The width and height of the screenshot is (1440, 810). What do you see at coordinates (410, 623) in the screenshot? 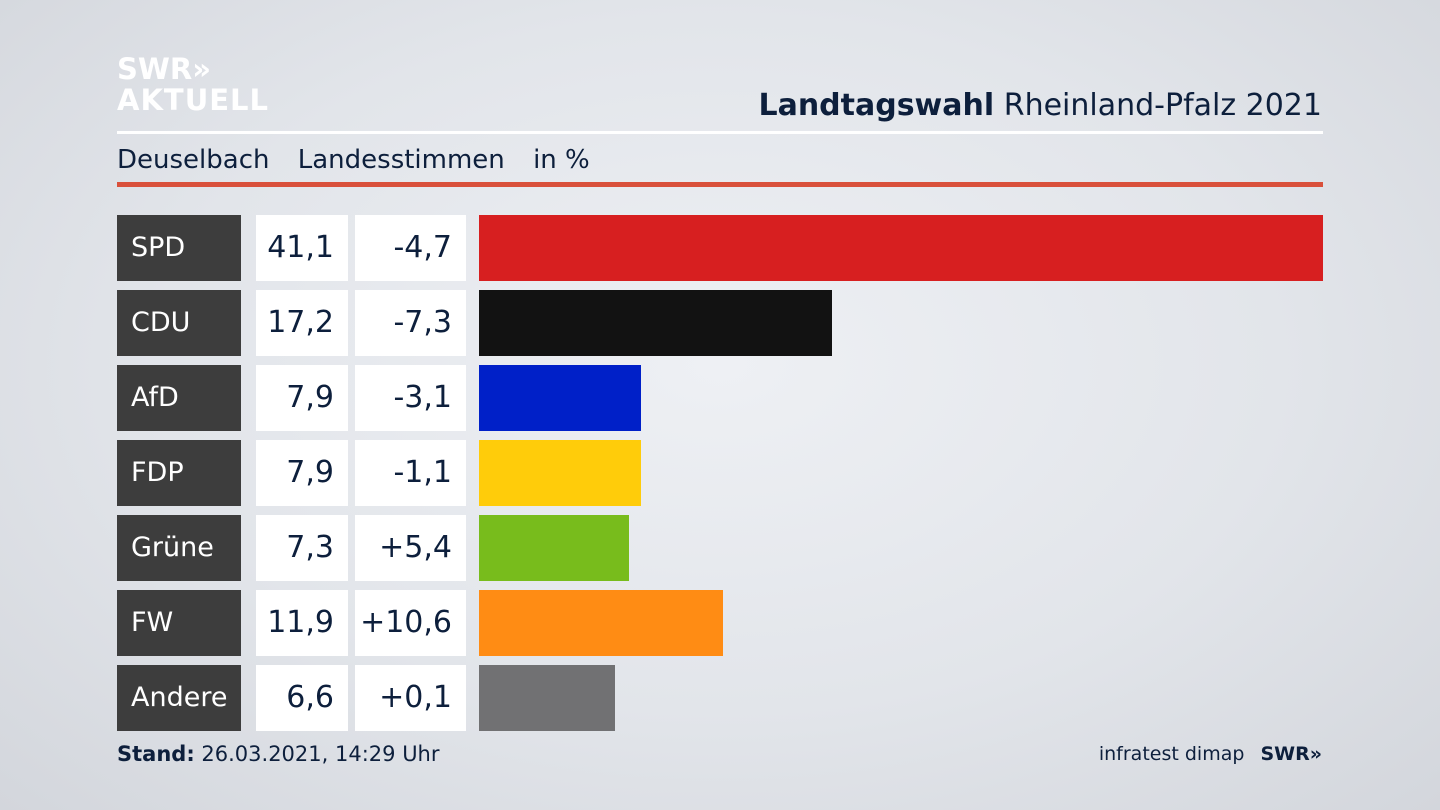
I see `diff-label: +10,6` at bounding box center [410, 623].